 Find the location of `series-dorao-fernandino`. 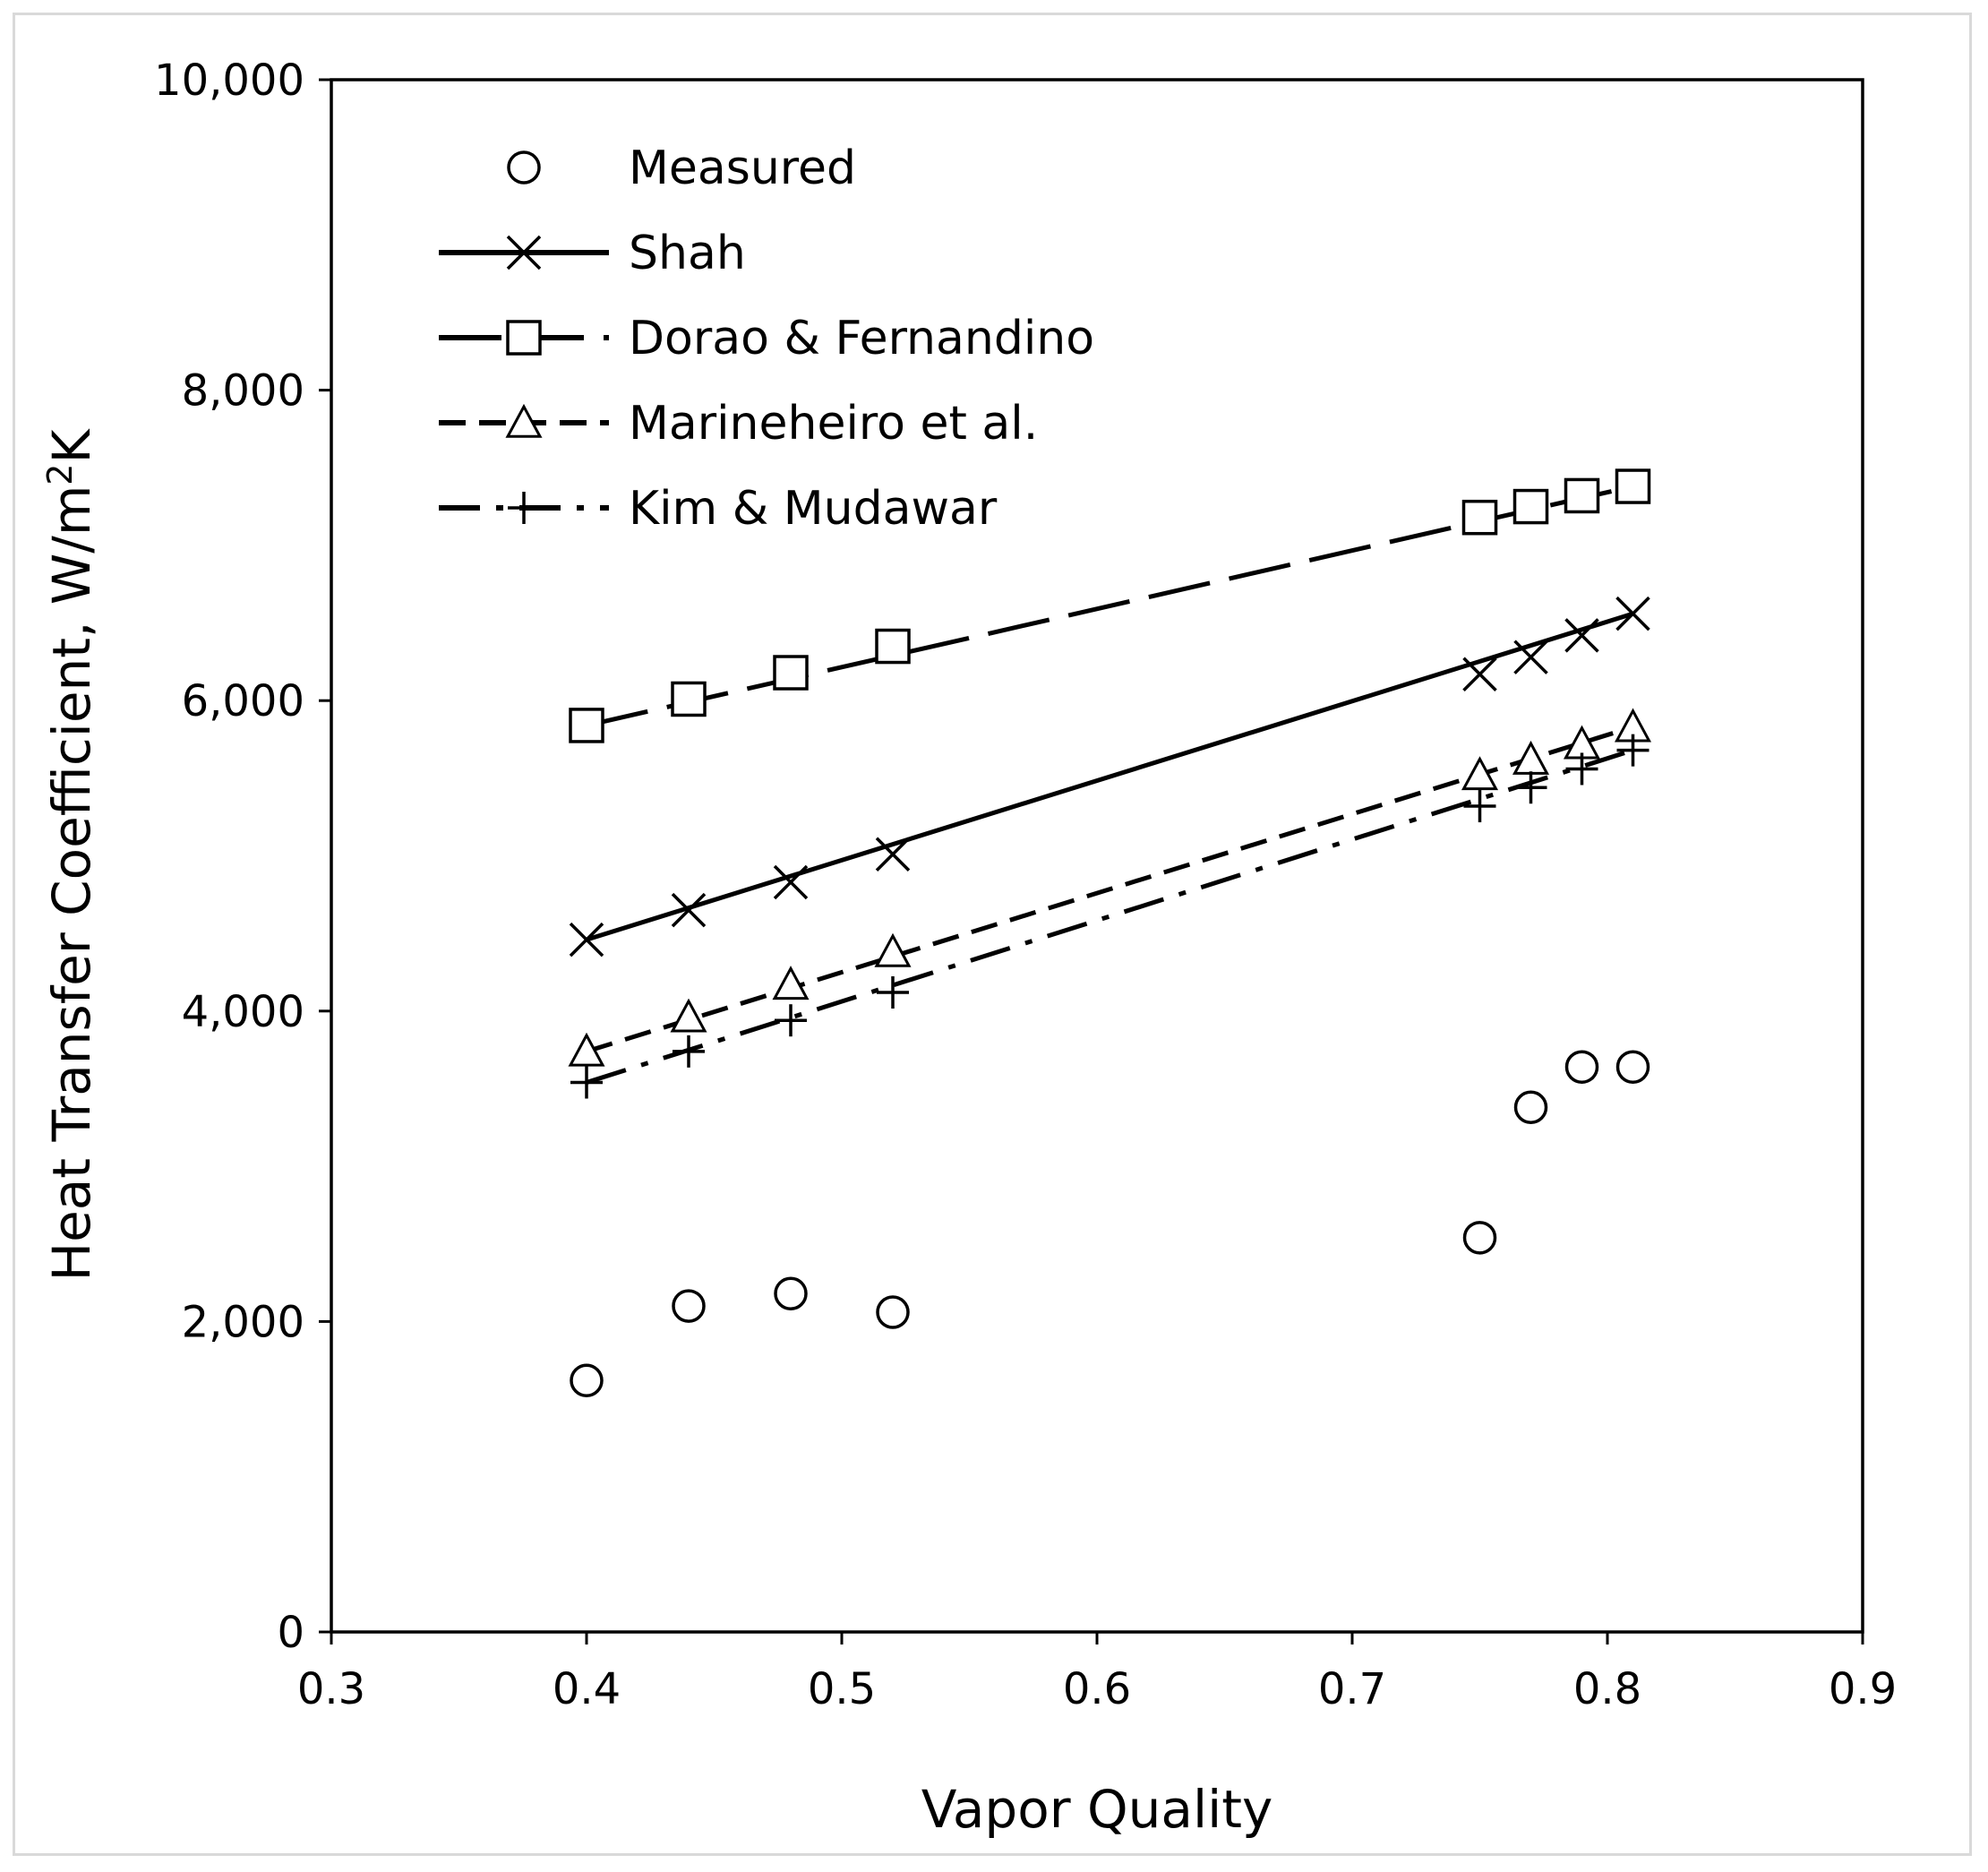

series-dorao-fernandino is located at coordinates (1110, 605).